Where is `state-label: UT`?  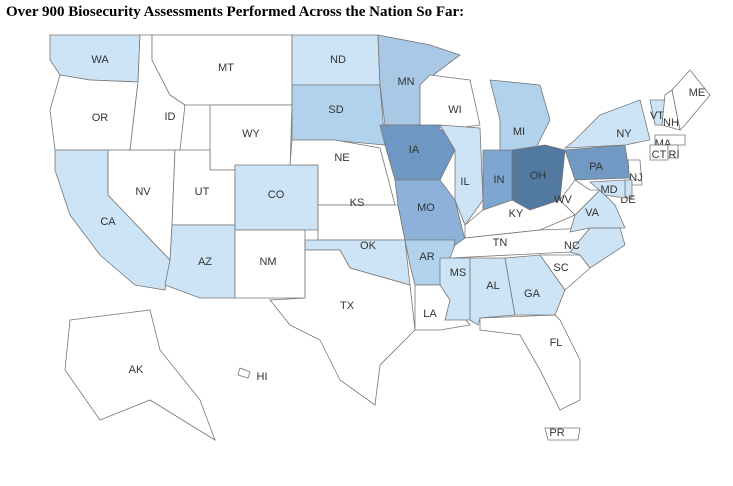
state-label: UT is located at coordinates (202, 192).